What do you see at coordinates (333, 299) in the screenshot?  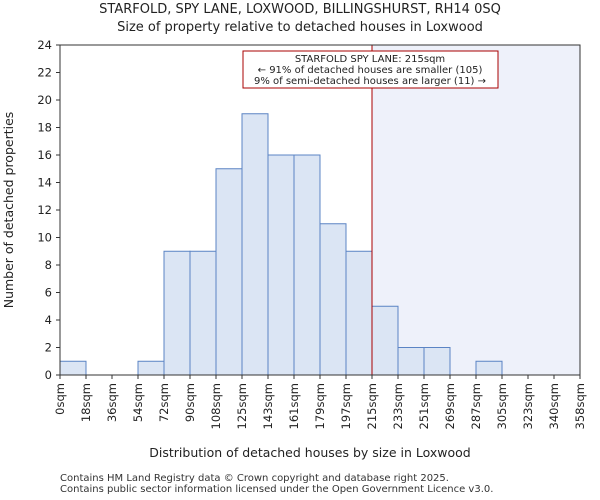 I see `bar-179sqm` at bounding box center [333, 299].